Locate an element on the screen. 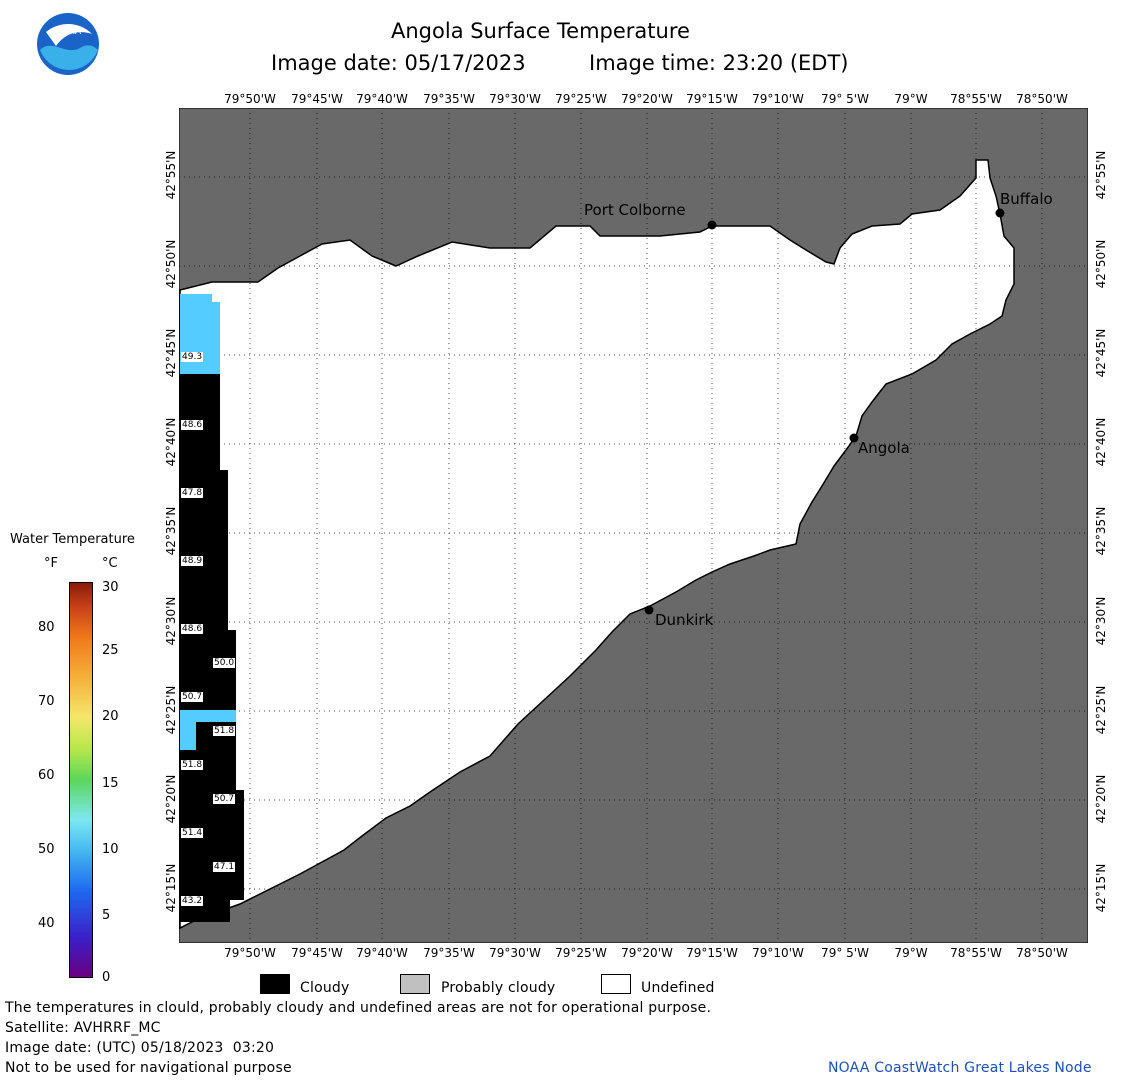  c-tick: 25 is located at coordinates (110, 650).